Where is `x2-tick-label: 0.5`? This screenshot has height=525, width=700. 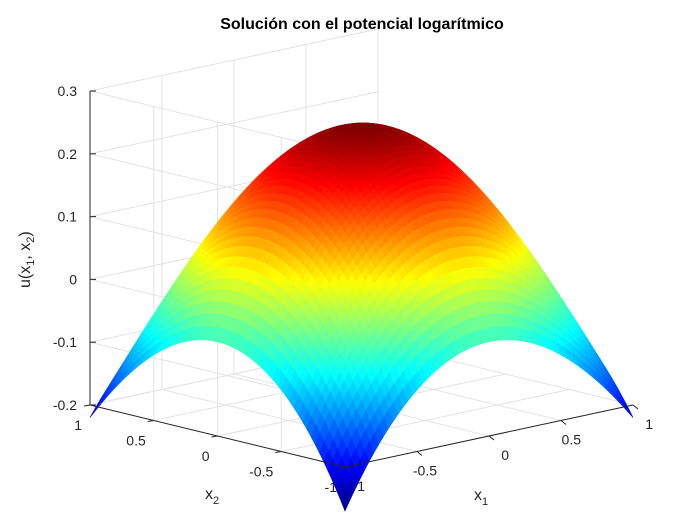 x2-tick-label: 0.5 is located at coordinates (136, 441).